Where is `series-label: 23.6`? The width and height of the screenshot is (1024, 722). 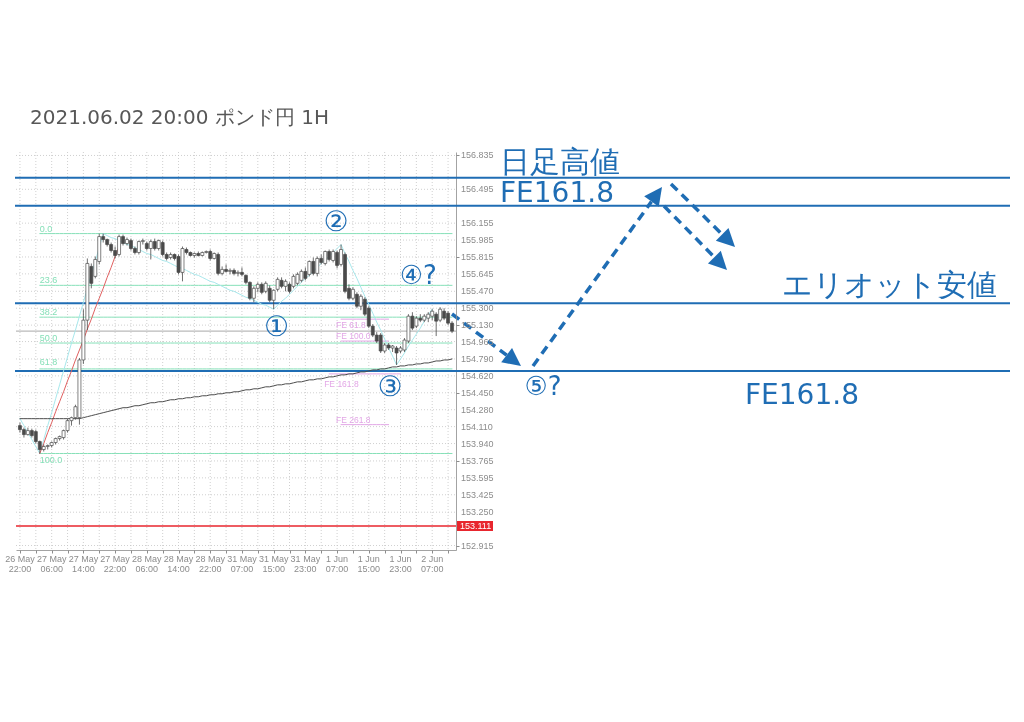 series-label: 23.6 is located at coordinates (48, 280).